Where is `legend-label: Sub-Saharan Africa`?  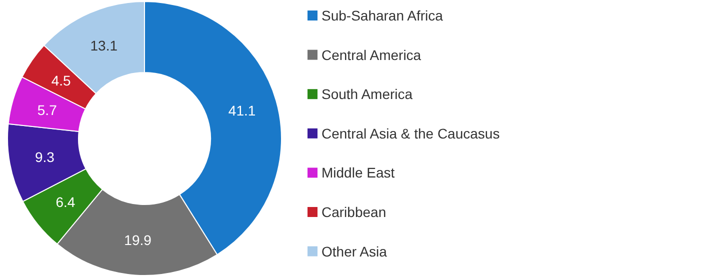
legend-label: Sub-Saharan Africa is located at coordinates (383, 16).